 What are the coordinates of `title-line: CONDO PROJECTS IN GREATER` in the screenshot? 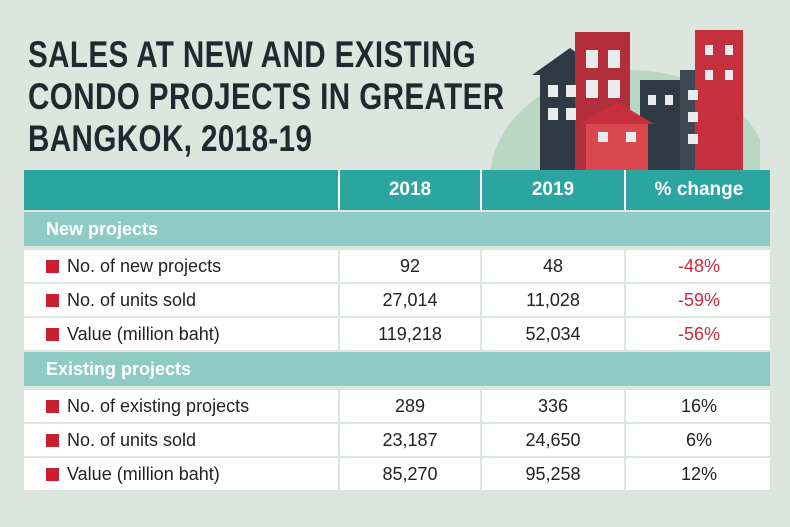 It's located at (266, 96).